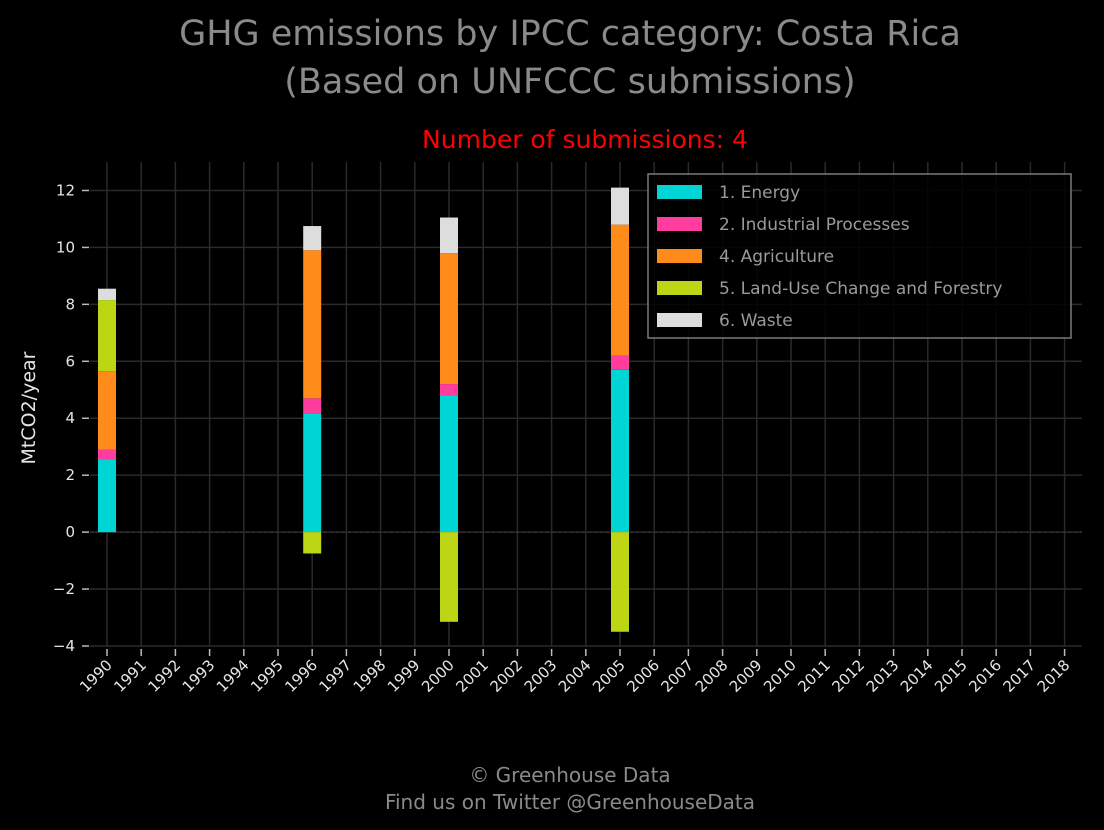  I want to click on chart-title-line2: (Based on UNFCCC submissions), so click(569, 82).